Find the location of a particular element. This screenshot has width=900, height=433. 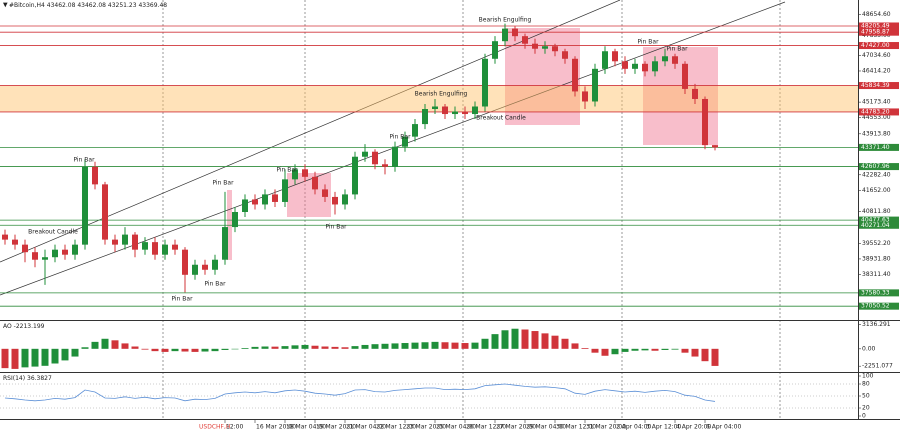

tab-label: USDCHF,H is located at coordinates (214, 427).